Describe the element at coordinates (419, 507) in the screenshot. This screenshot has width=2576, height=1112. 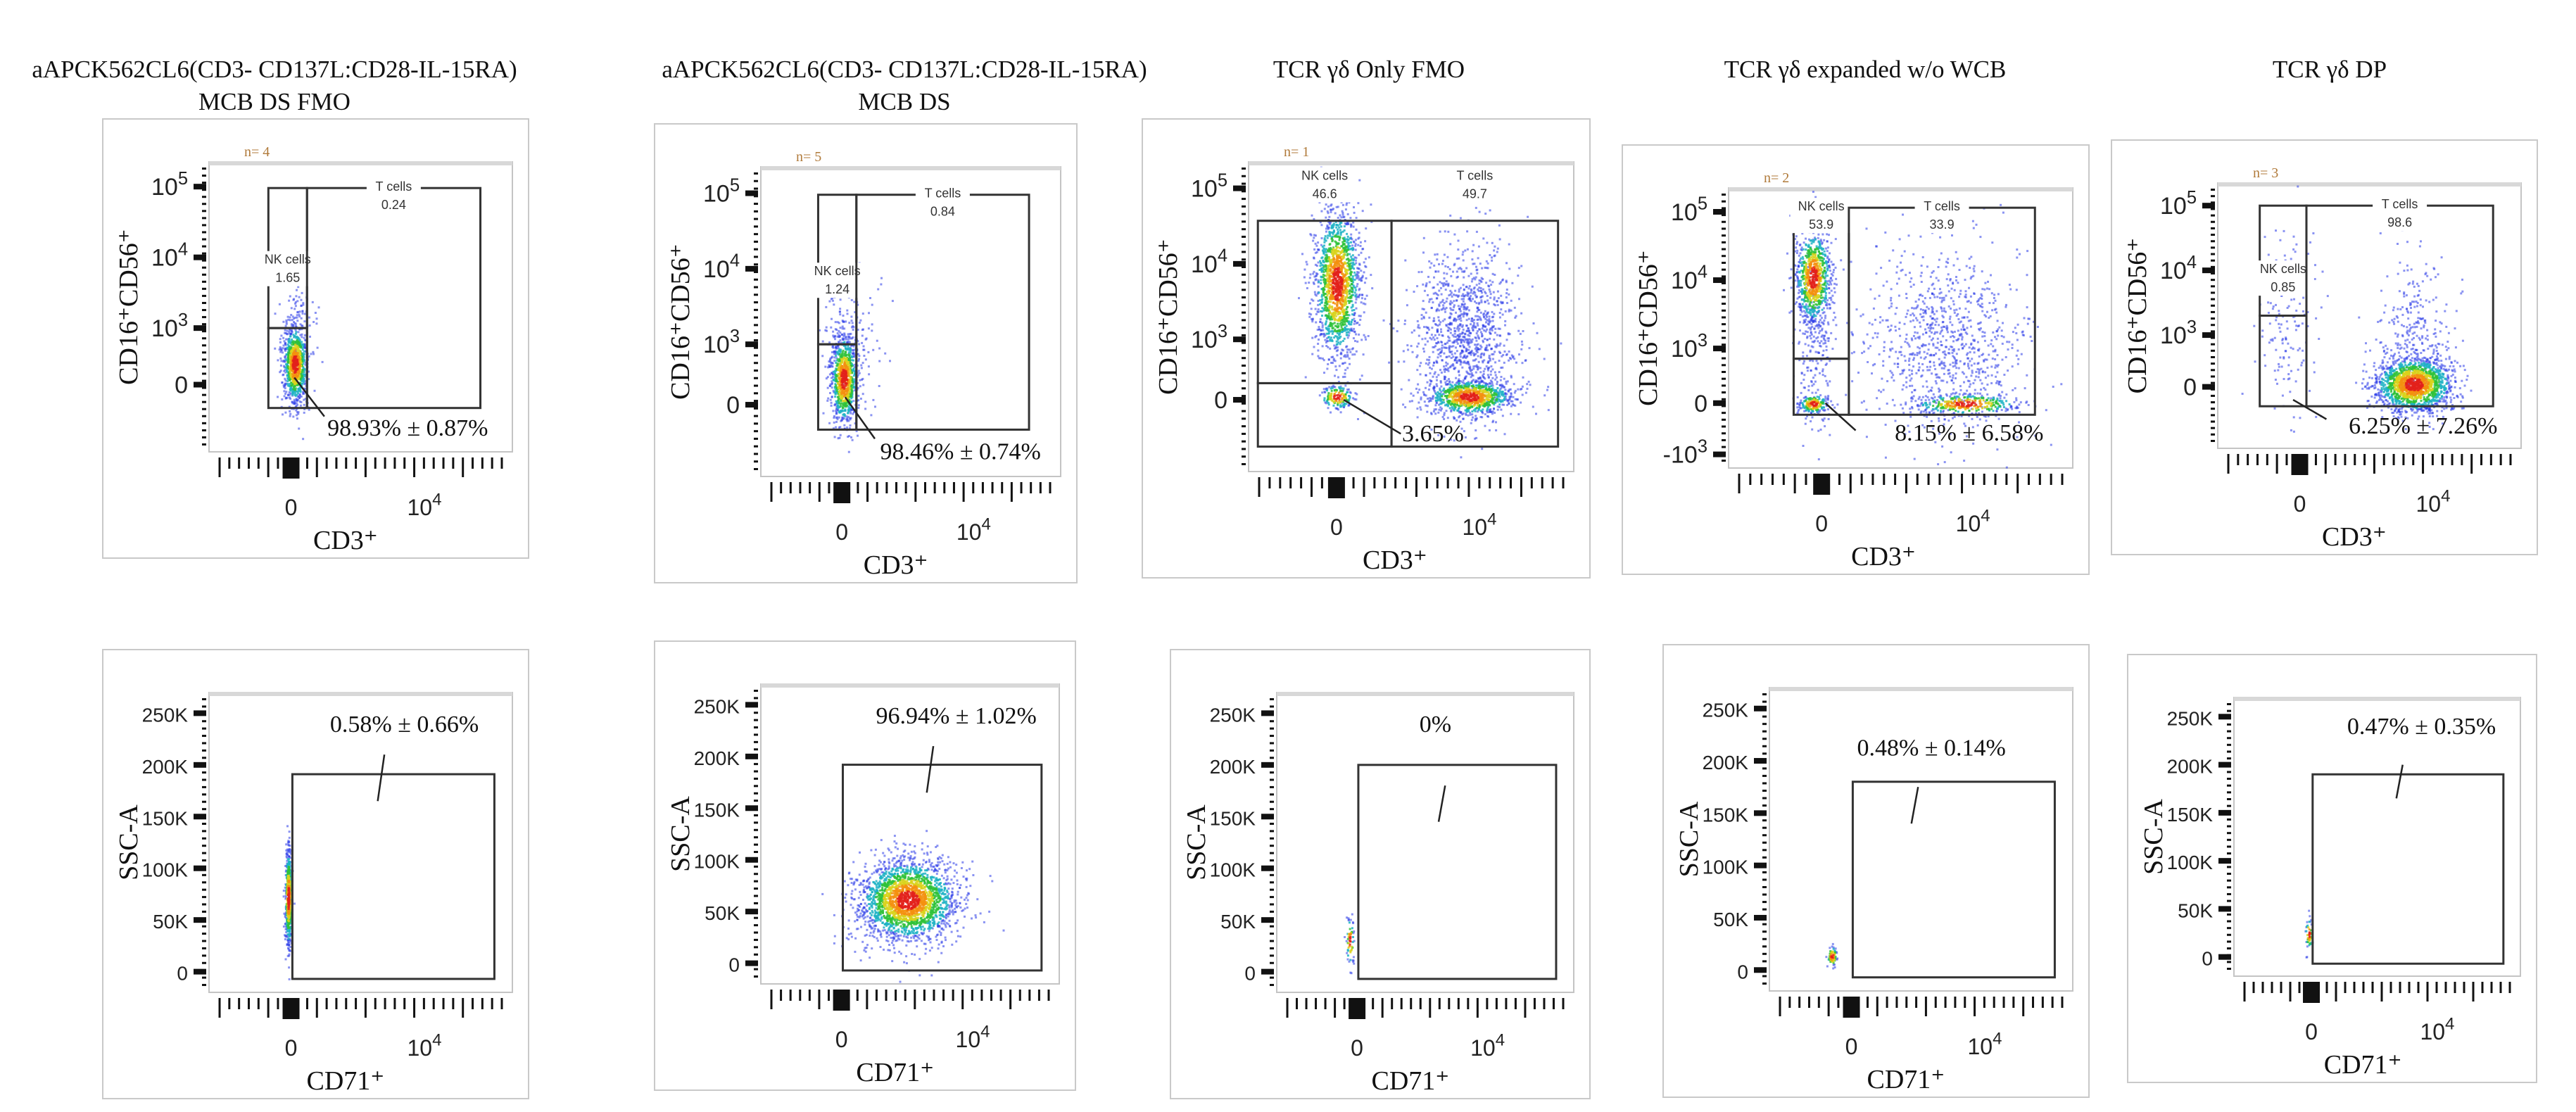
I see `tick-base: 10` at that location.